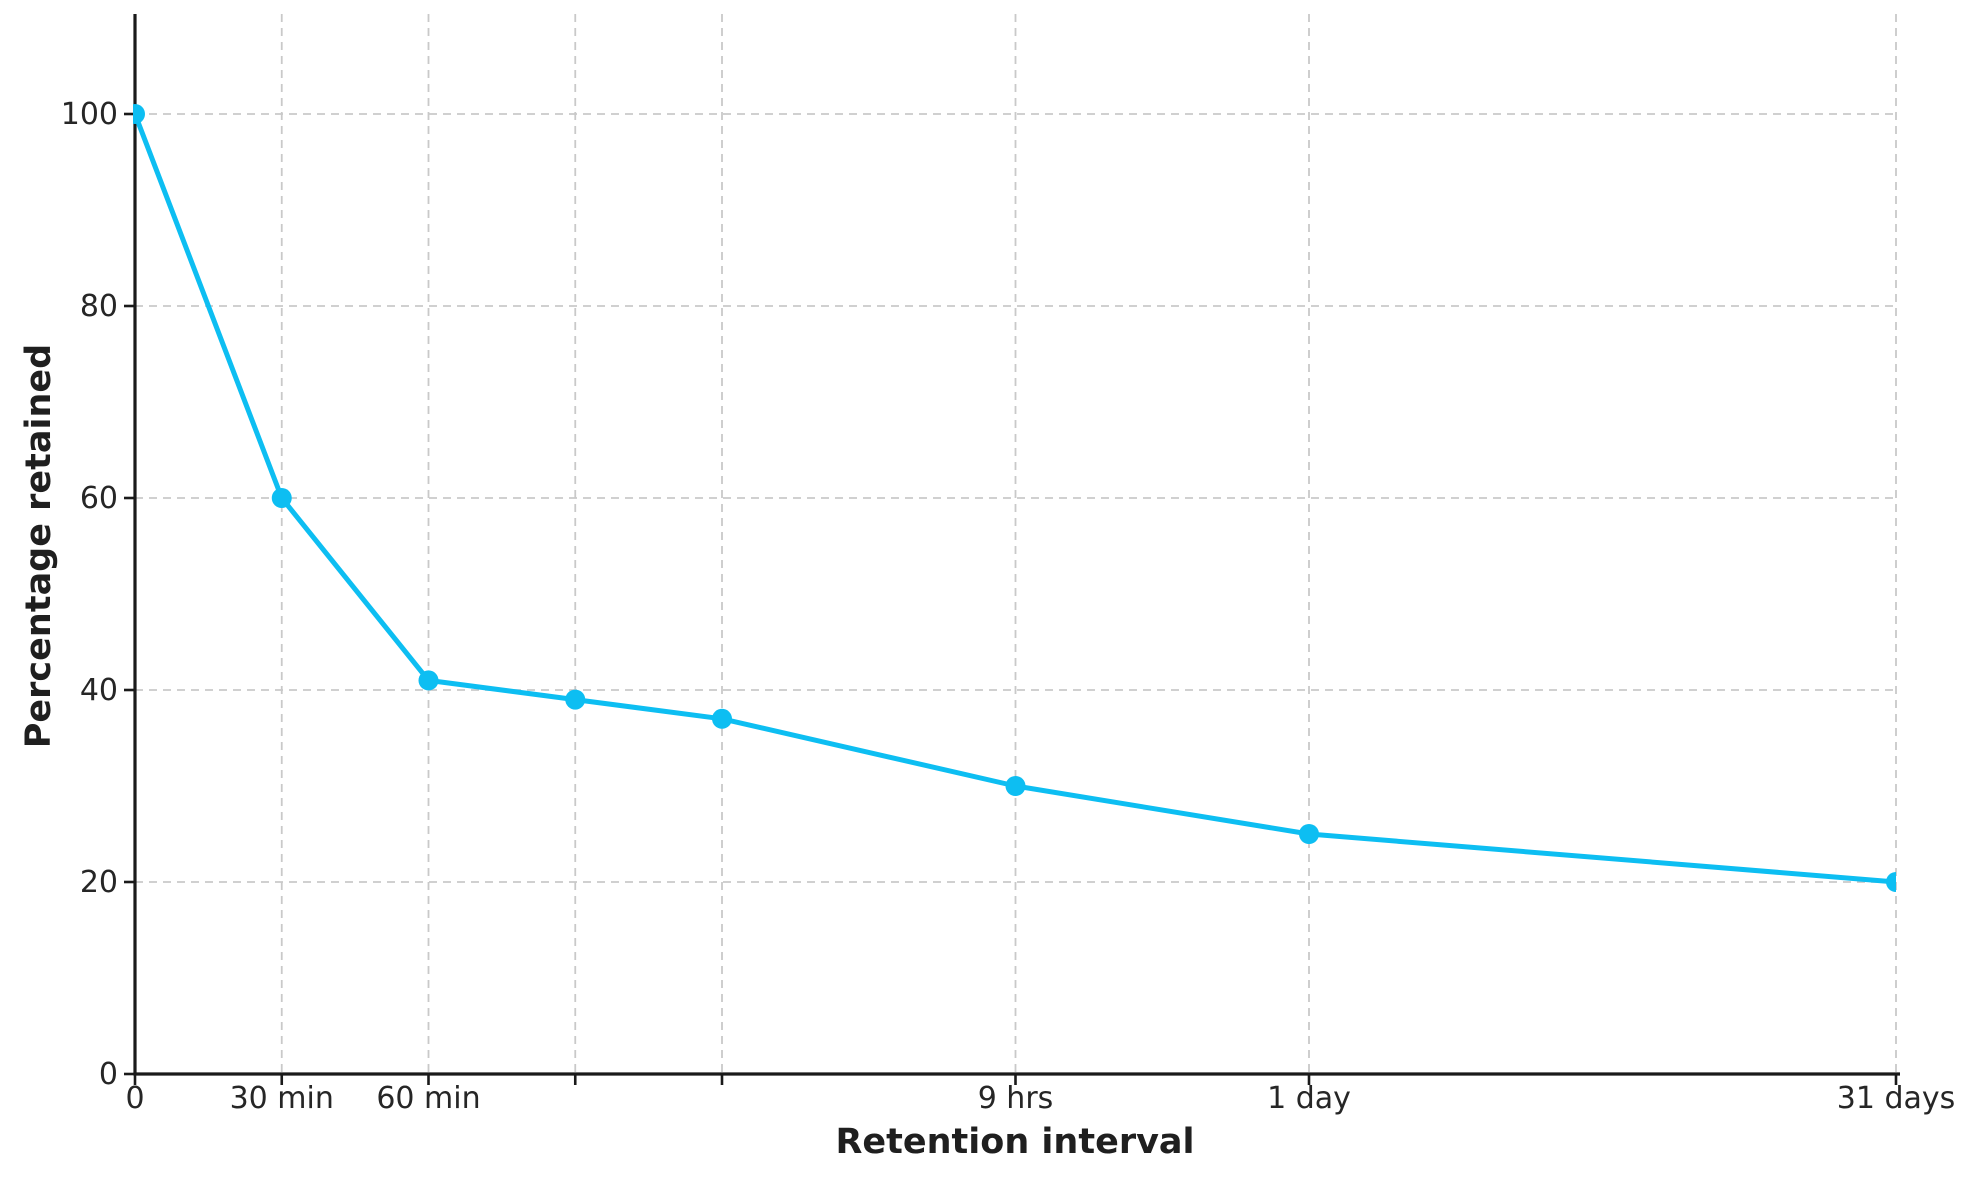  What do you see at coordinates (108, 1074) in the screenshot?
I see `y-tick-label: 0` at bounding box center [108, 1074].